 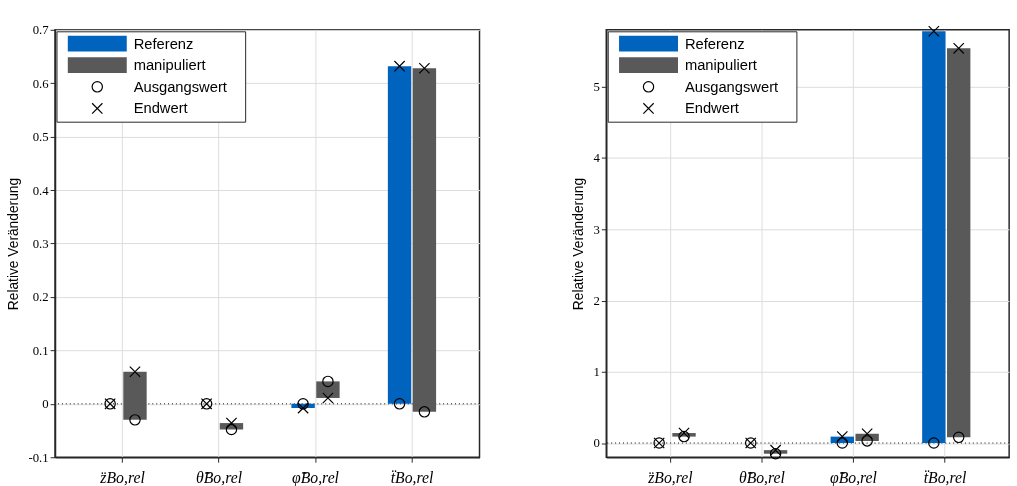 I want to click on y-tick-label: -0.1, so click(x=38, y=457).